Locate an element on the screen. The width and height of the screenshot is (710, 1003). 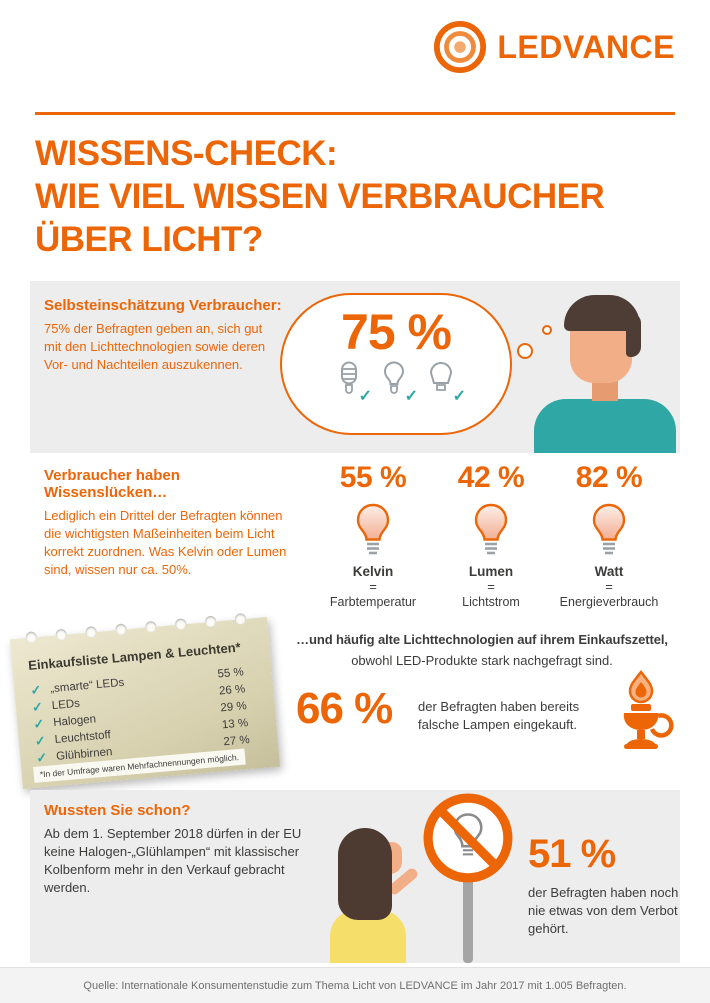
oil-lamp-icon is located at coordinates (641, 713).